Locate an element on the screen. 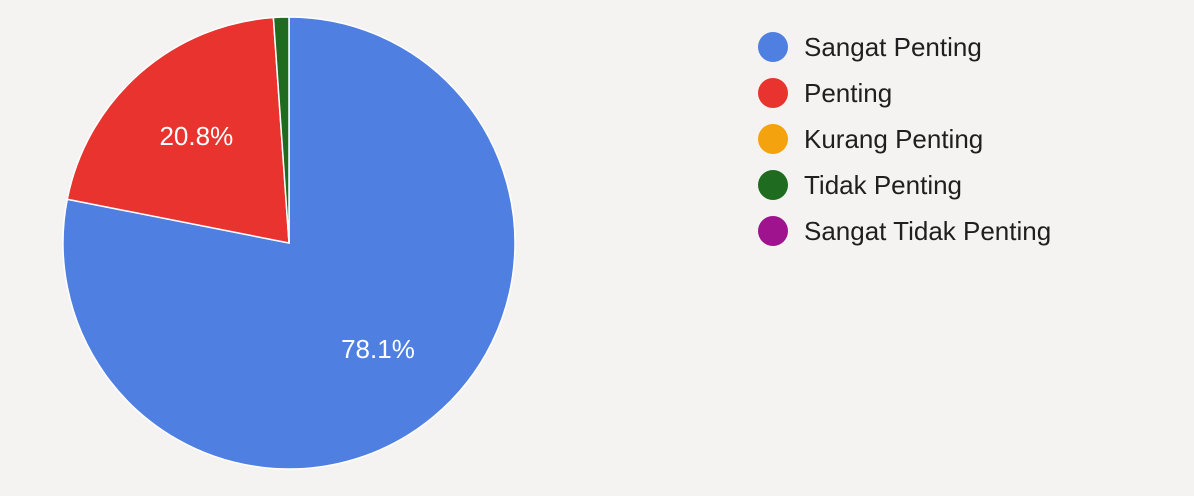  legend-item-kurang-penting: Kurang Penting is located at coordinates (904, 139).